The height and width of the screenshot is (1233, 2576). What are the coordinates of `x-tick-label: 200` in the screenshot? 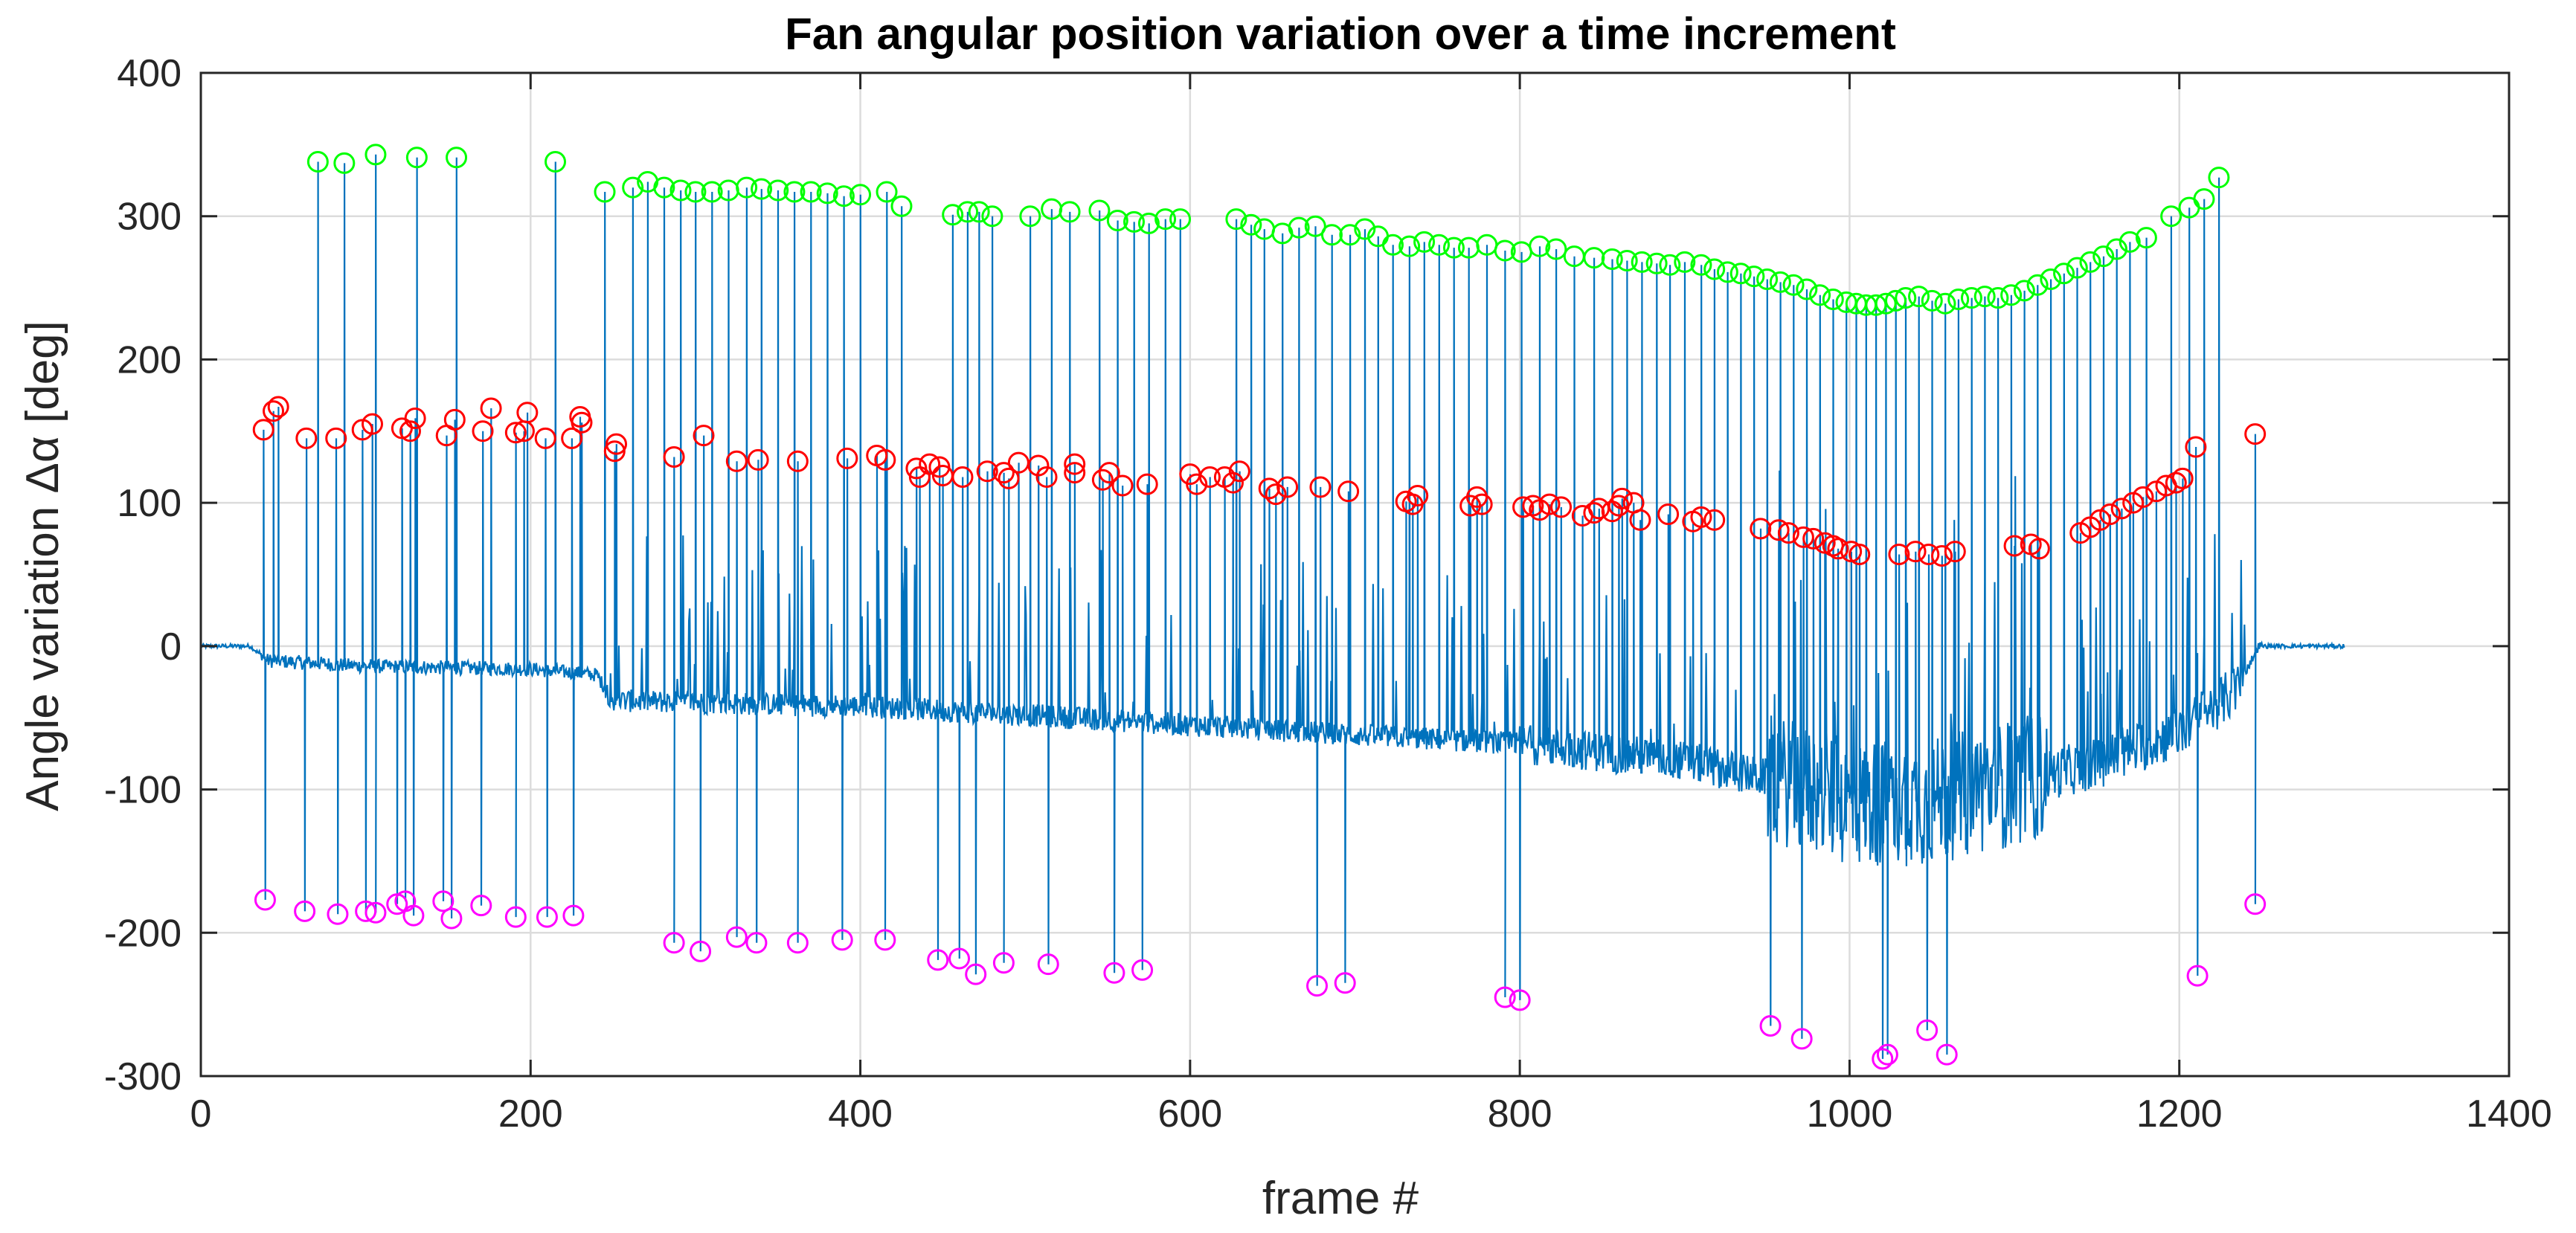 It's located at (530, 1114).